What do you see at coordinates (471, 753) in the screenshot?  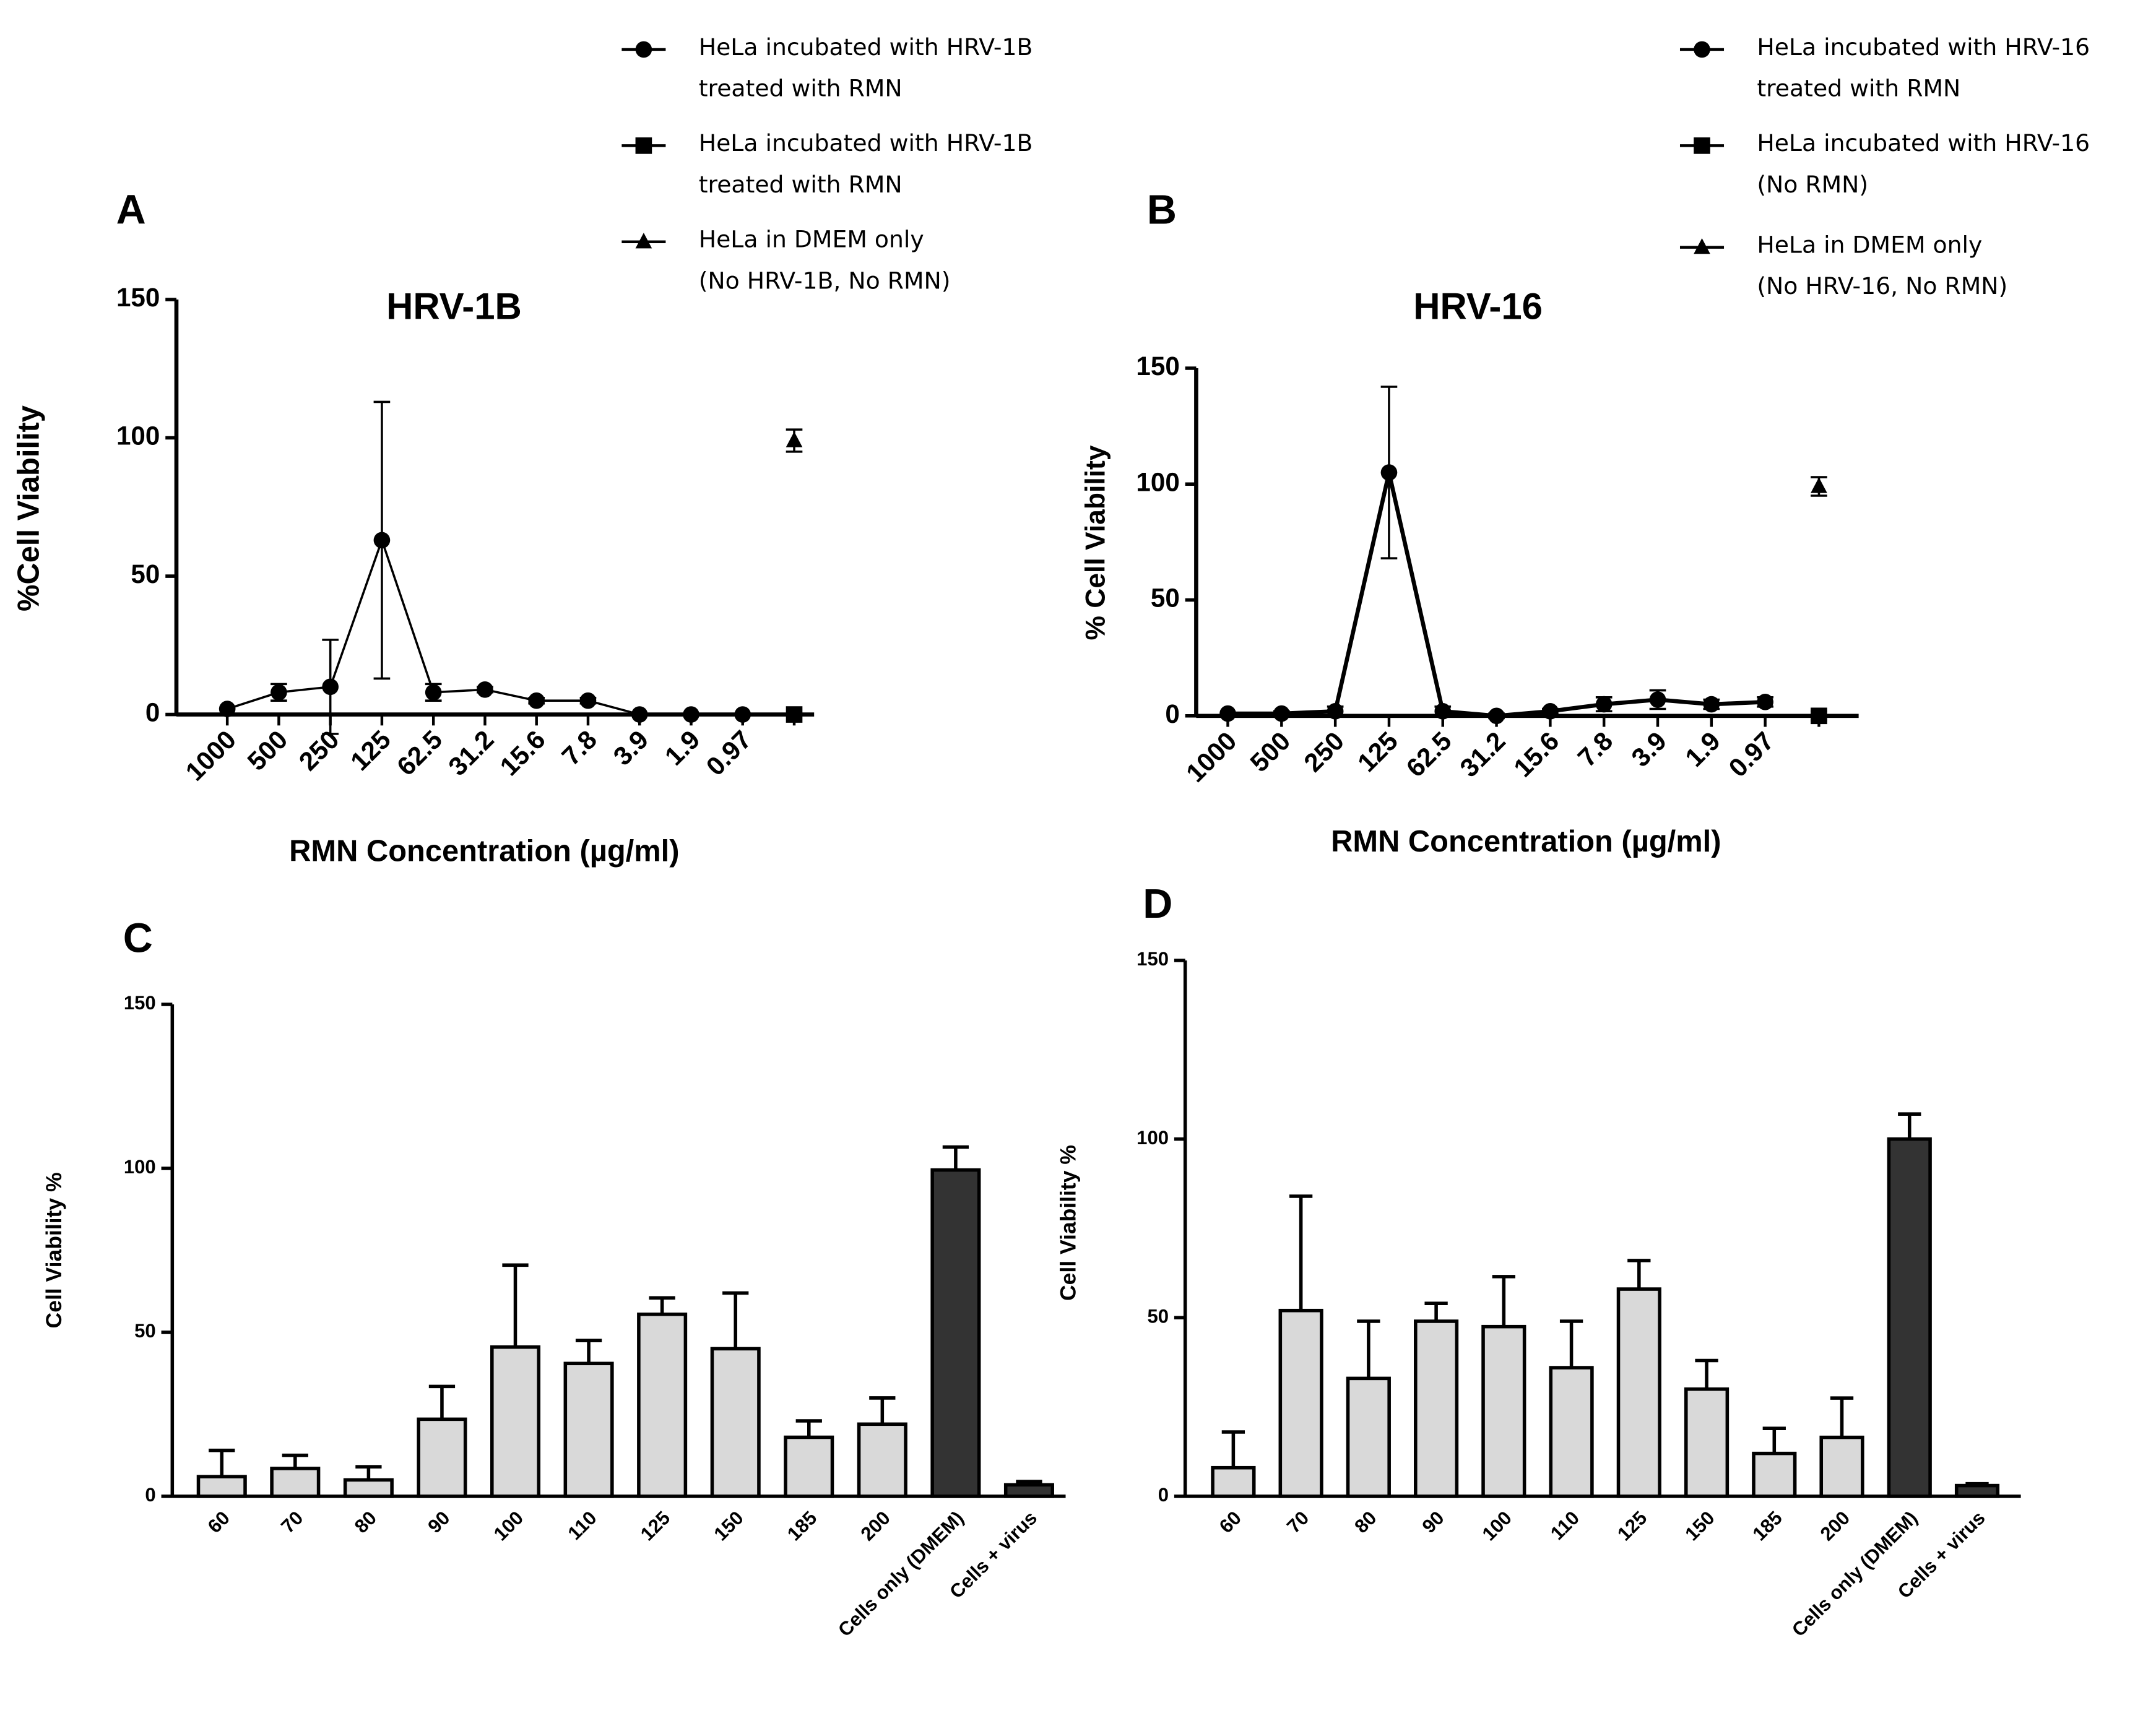 I see `x-tick-label: 31.2` at bounding box center [471, 753].